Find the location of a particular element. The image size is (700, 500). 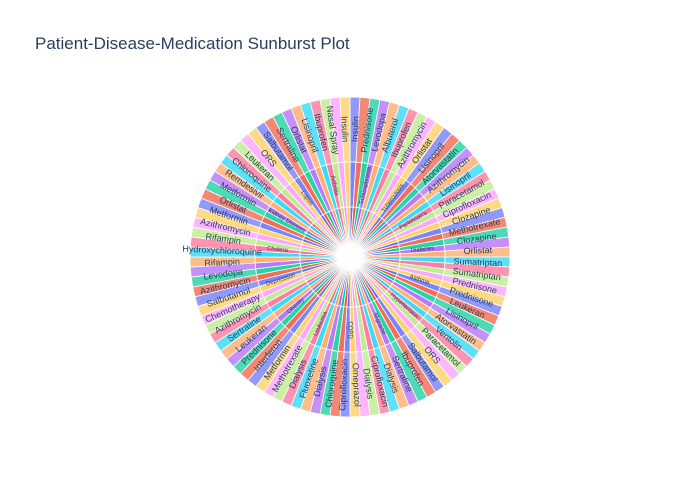

patient-segment is located at coordinates (348, 228).